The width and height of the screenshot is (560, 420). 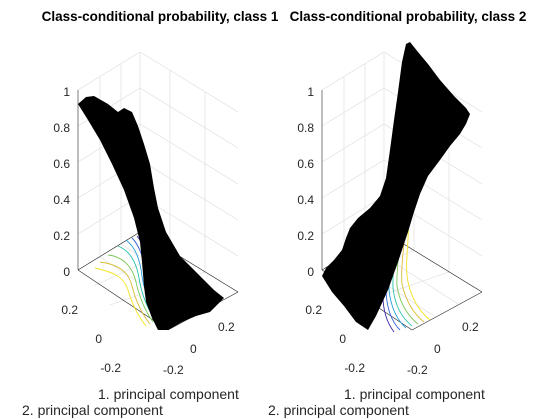 I want to click on y-ticks-1: 0.2 0 -0.2, so click(x=91, y=339).